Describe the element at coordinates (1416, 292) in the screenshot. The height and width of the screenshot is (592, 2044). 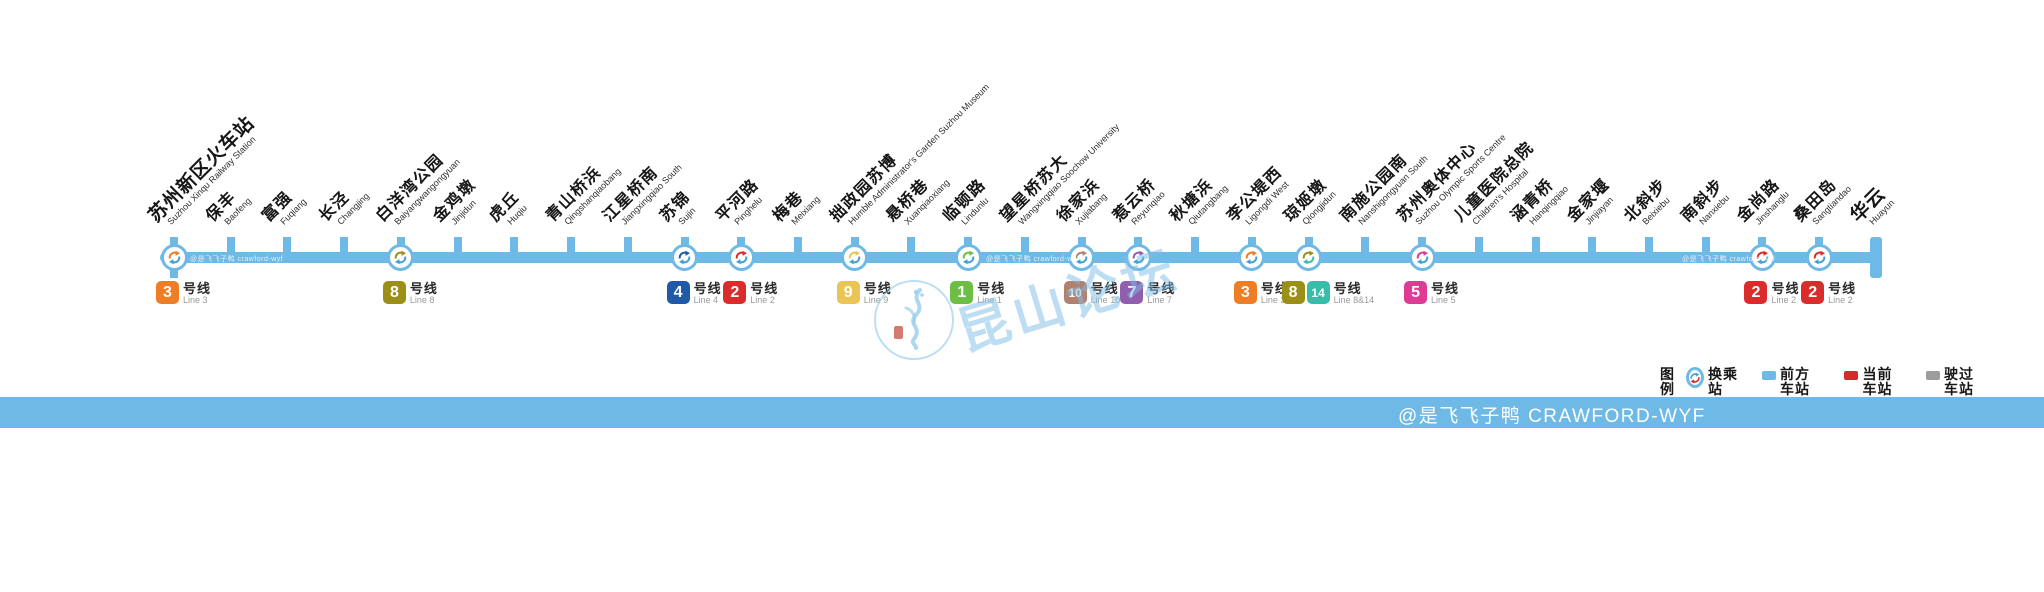
I see `line-number-badge: 5` at that location.